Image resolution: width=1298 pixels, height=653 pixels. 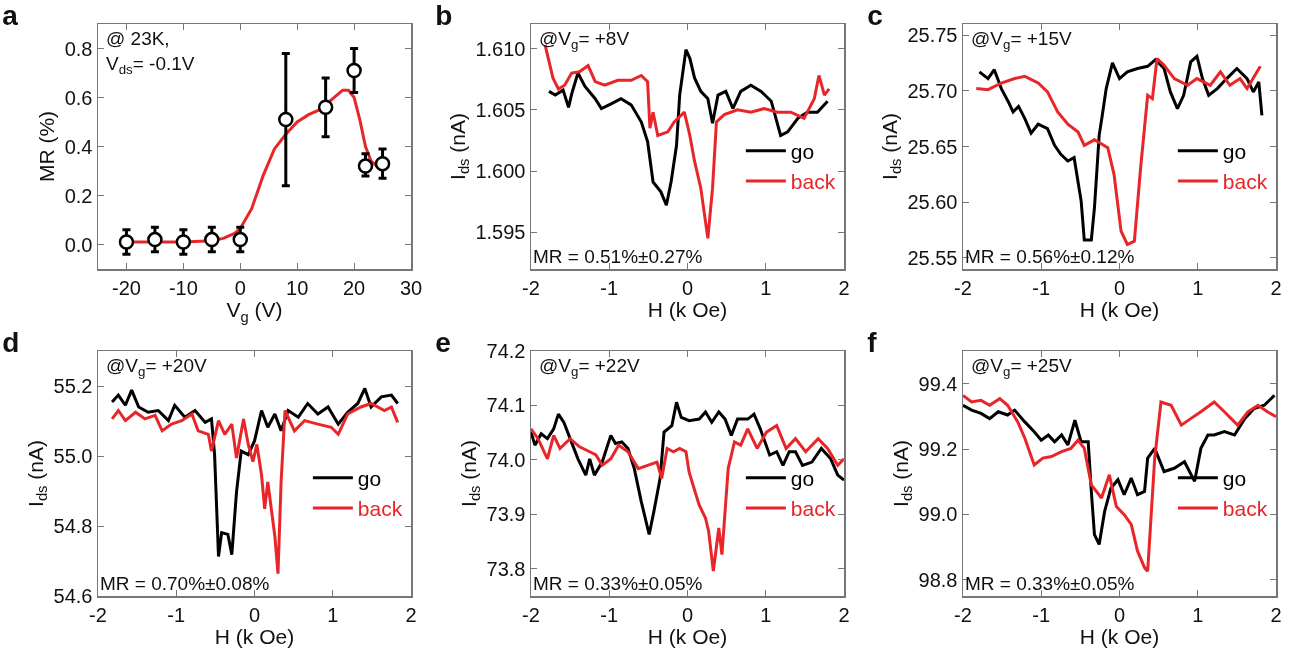 I want to click on x-tick-label: 30, so click(x=411, y=287).